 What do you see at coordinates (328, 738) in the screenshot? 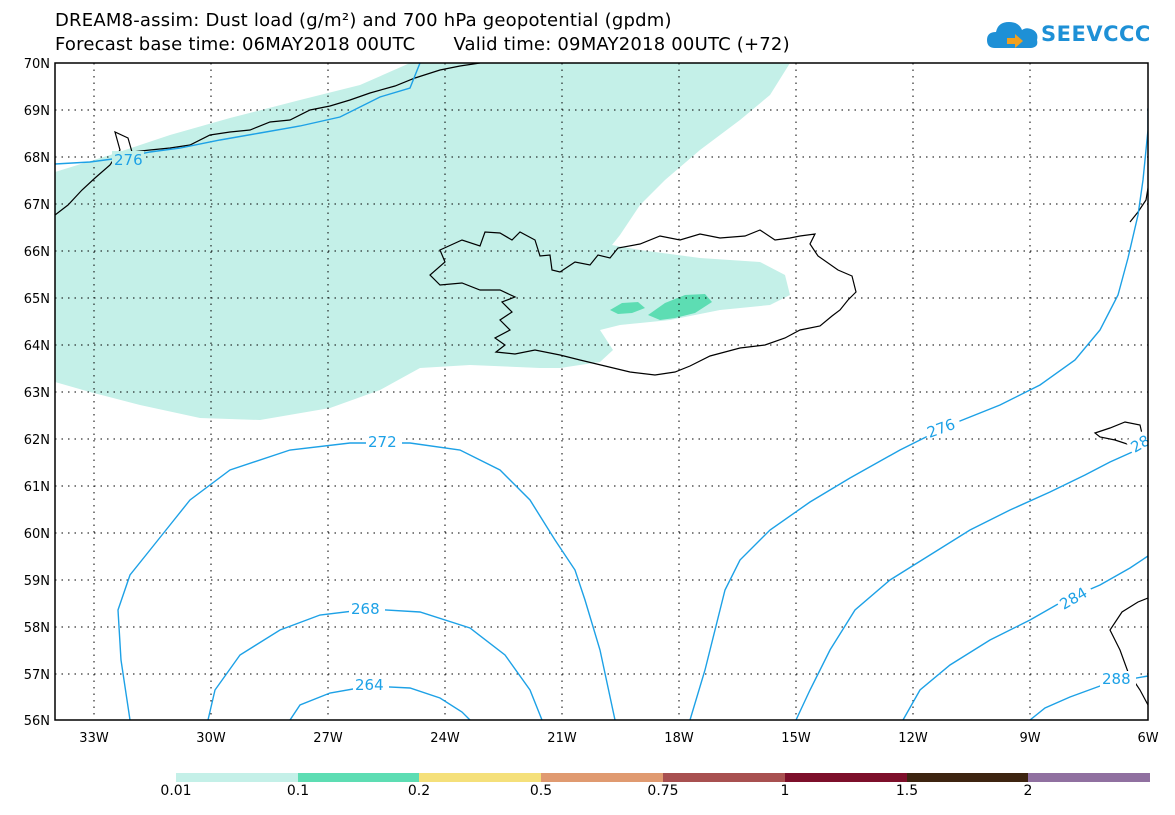
I see `lon-label: 27W` at bounding box center [328, 738].